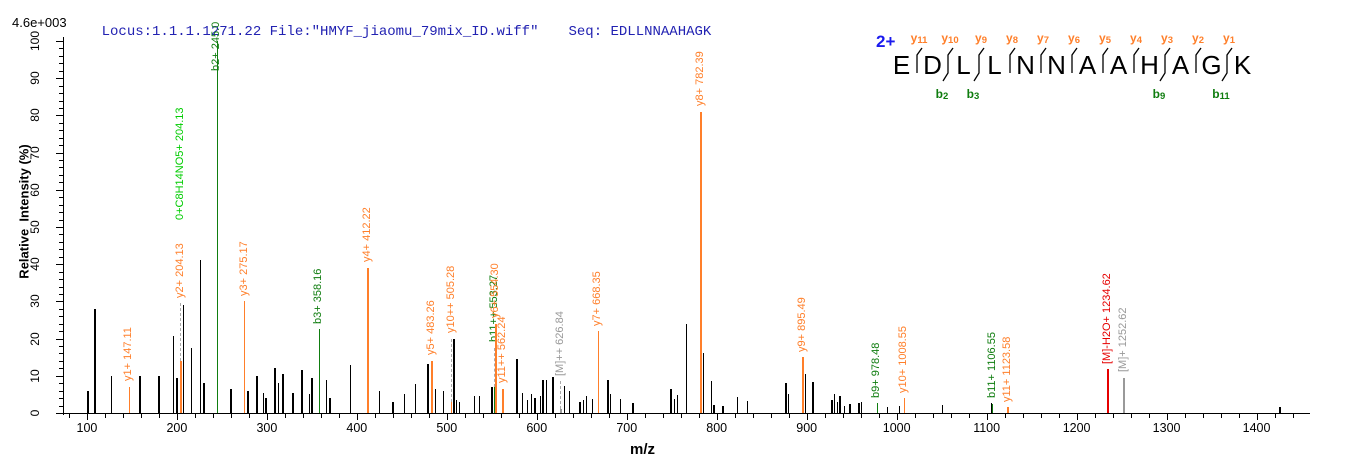  Describe the element at coordinates (35, 376) in the screenshot. I see `y-tick-label: 10` at that location.